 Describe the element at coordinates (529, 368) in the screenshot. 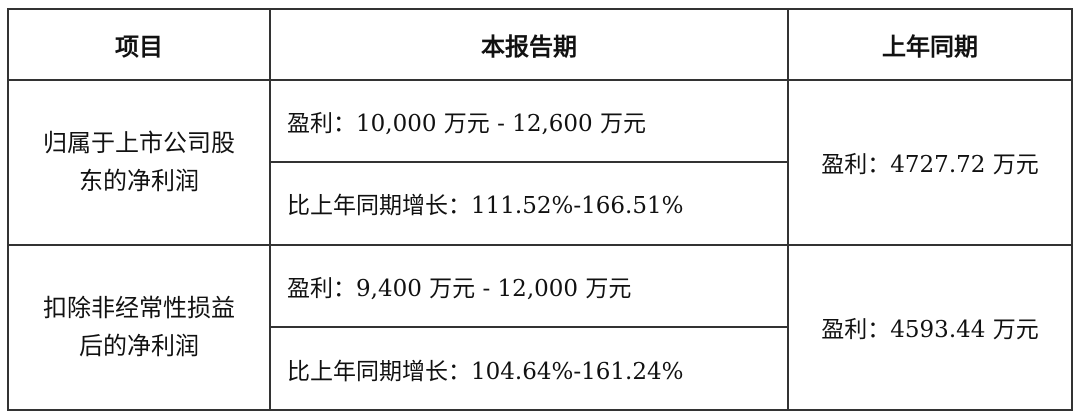

I see `current-growth-cell: 比上年同期增长：104.64%-161.24%` at that location.